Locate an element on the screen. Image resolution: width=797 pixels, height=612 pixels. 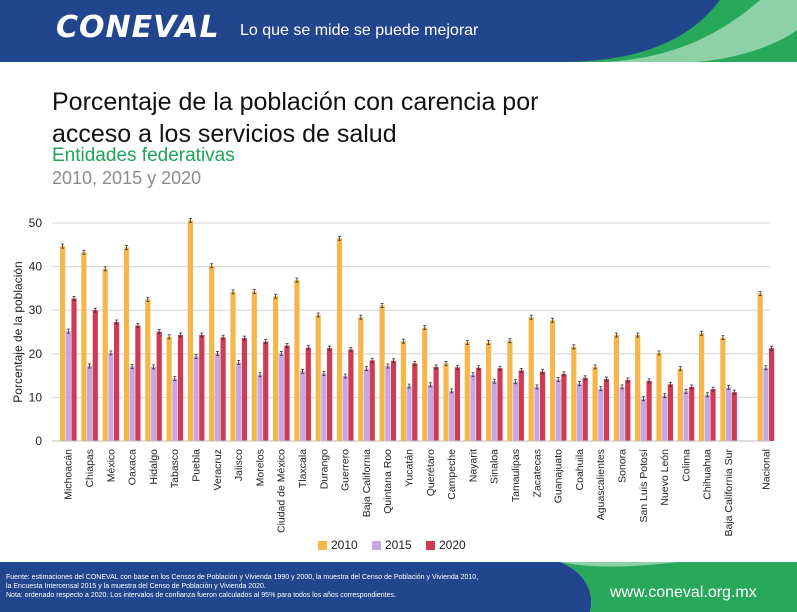
footer-background is located at coordinates (398, 587).